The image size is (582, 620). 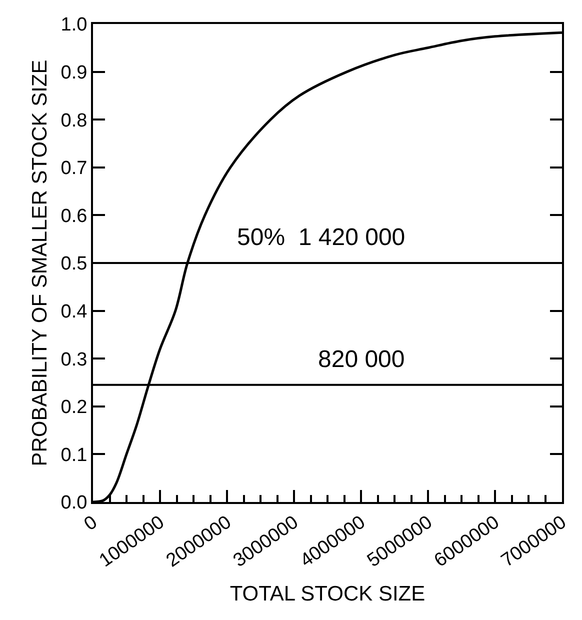 I want to click on y-tick-label: 1.0, so click(x=74, y=25).